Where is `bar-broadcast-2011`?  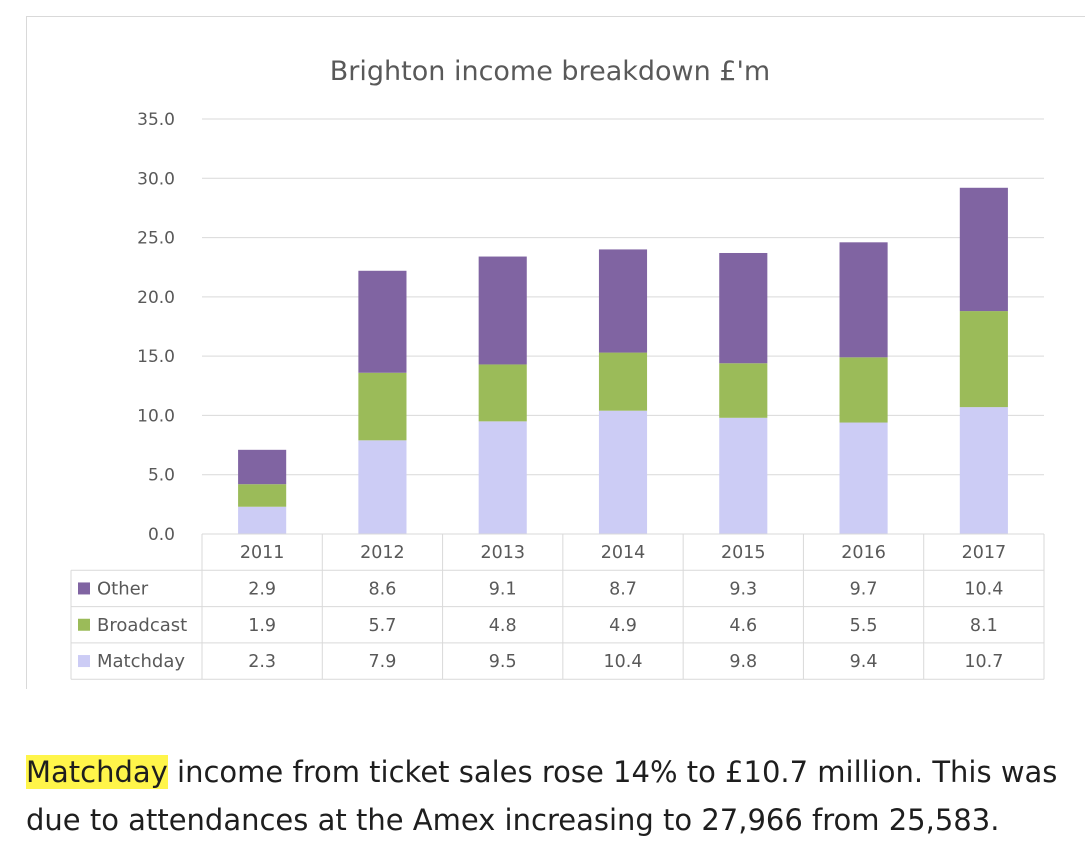
bar-broadcast-2011 is located at coordinates (262, 495).